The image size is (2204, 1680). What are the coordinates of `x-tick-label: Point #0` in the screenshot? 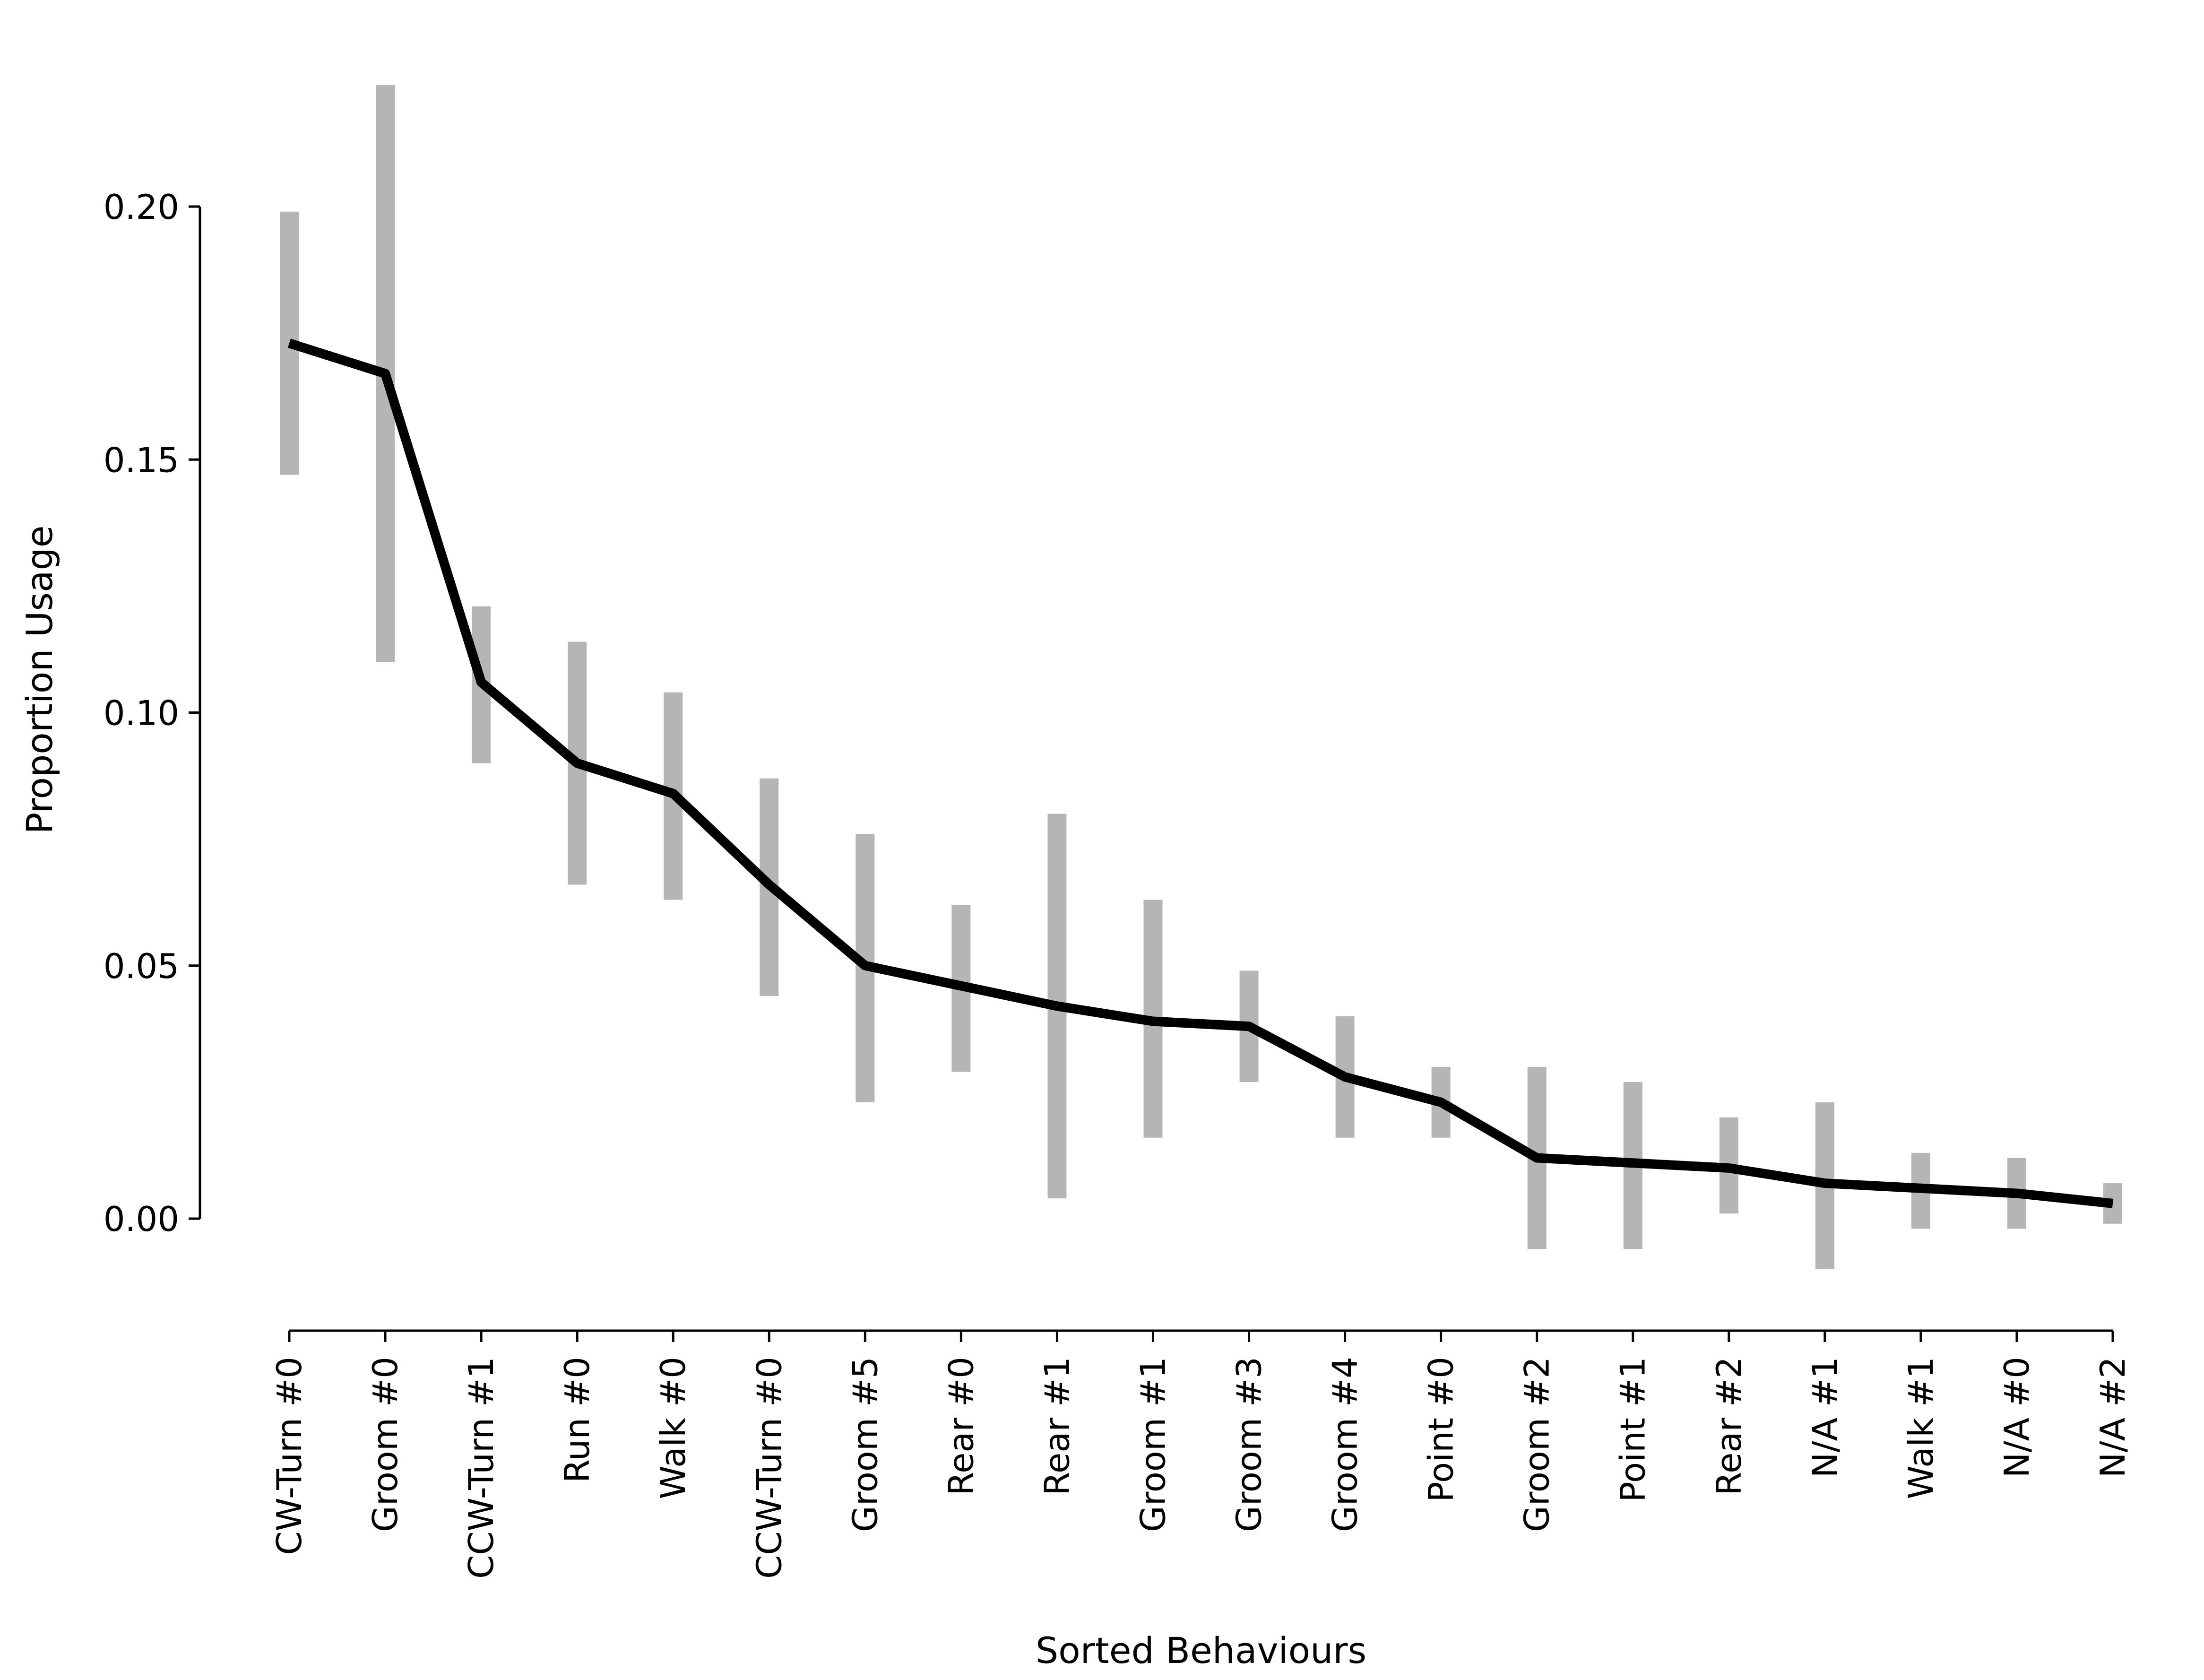 It's located at (1441, 1429).